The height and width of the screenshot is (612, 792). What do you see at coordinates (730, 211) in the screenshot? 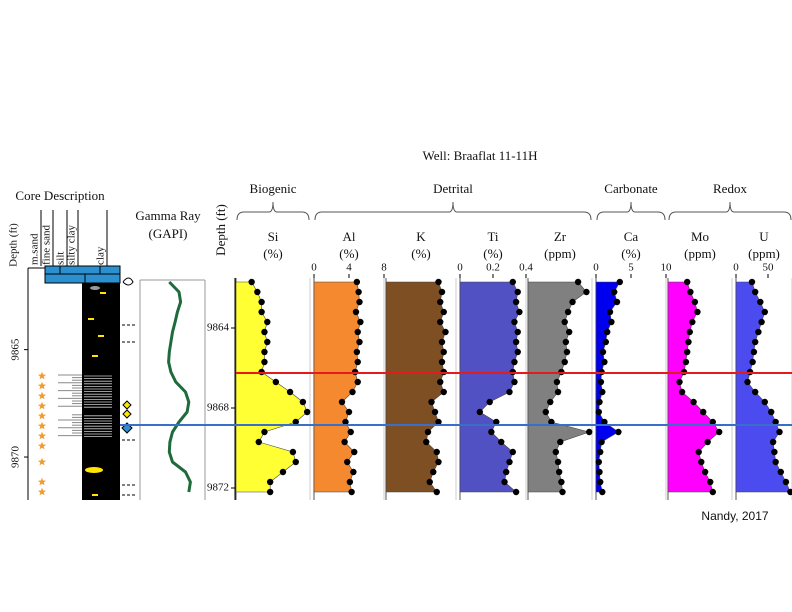
I see `group-brace` at bounding box center [730, 211].